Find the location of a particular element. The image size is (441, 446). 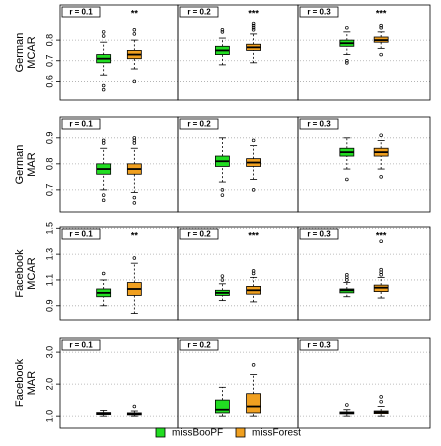

legend-label: missBooPF is located at coordinates (197, 433).